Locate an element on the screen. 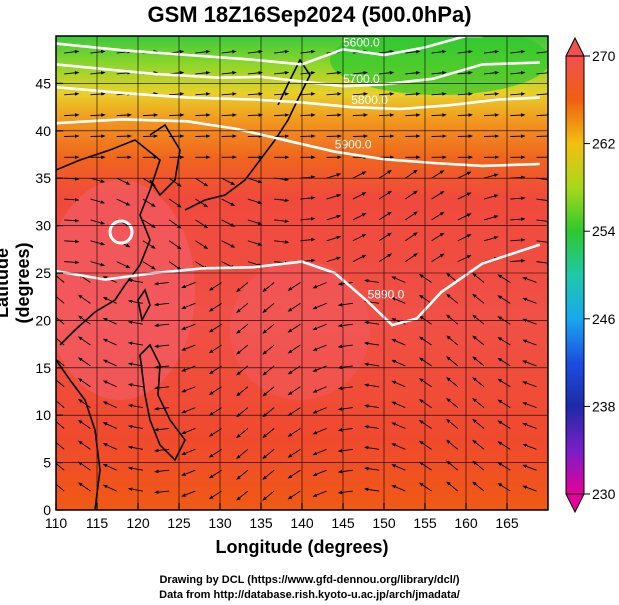 The image size is (619, 605). x-tick-label: 115 is located at coordinates (97, 523).